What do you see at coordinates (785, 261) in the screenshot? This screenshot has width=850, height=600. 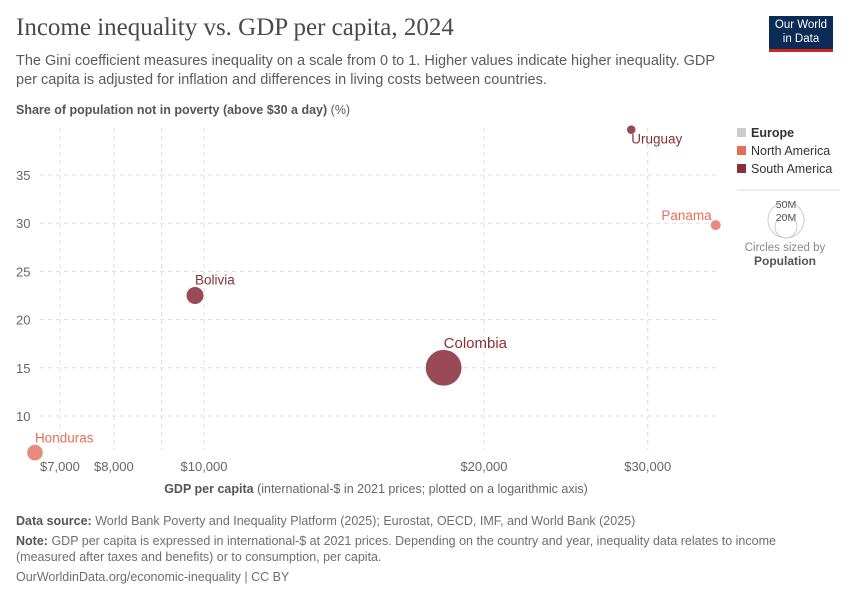 I see `size-legend-variable: Population` at bounding box center [785, 261].